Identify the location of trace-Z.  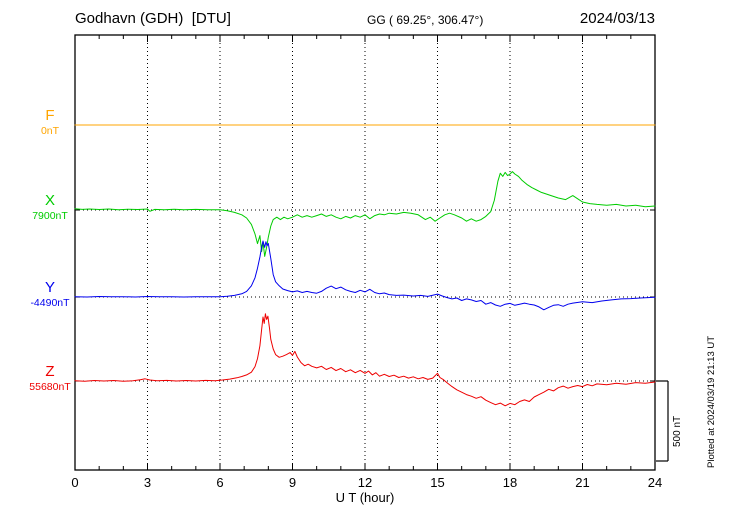
(365, 360).